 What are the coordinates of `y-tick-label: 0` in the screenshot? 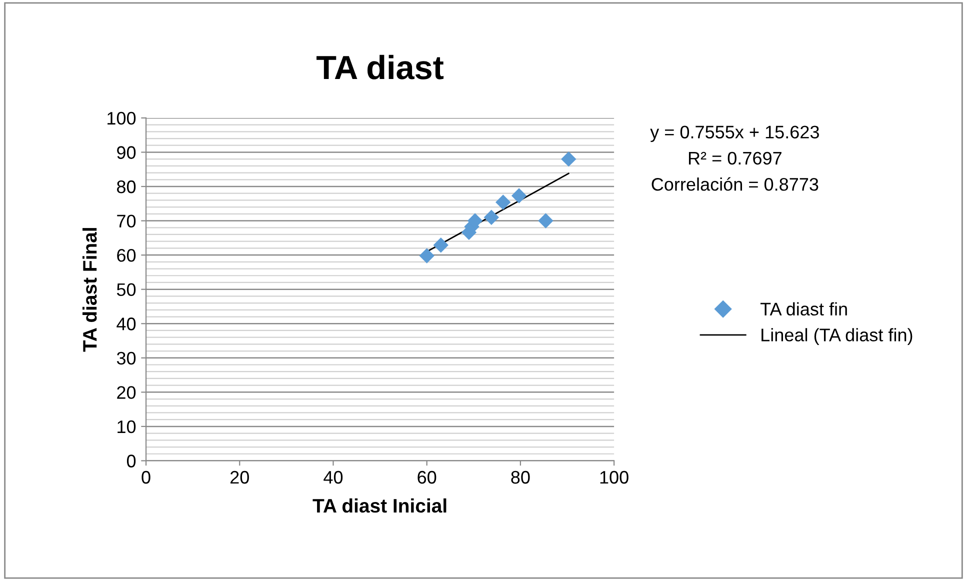 It's located at (131, 461).